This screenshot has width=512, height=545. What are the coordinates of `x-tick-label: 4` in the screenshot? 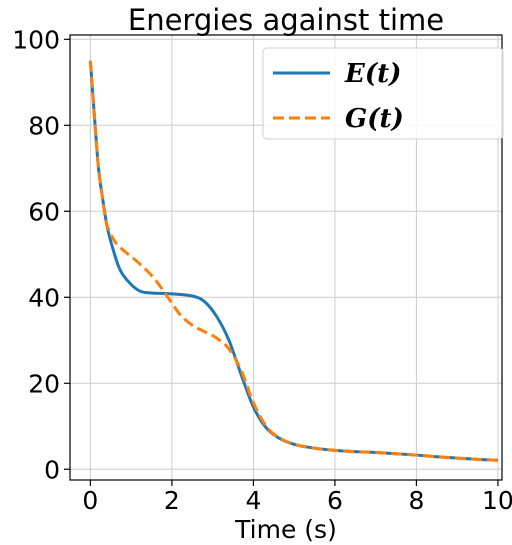 It's located at (253, 500).